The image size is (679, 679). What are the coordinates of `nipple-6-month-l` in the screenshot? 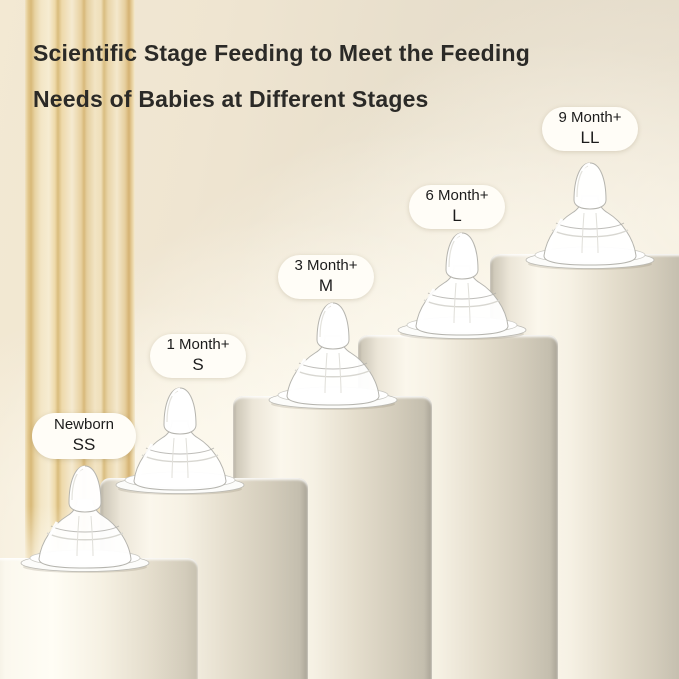 It's located at (462, 286).